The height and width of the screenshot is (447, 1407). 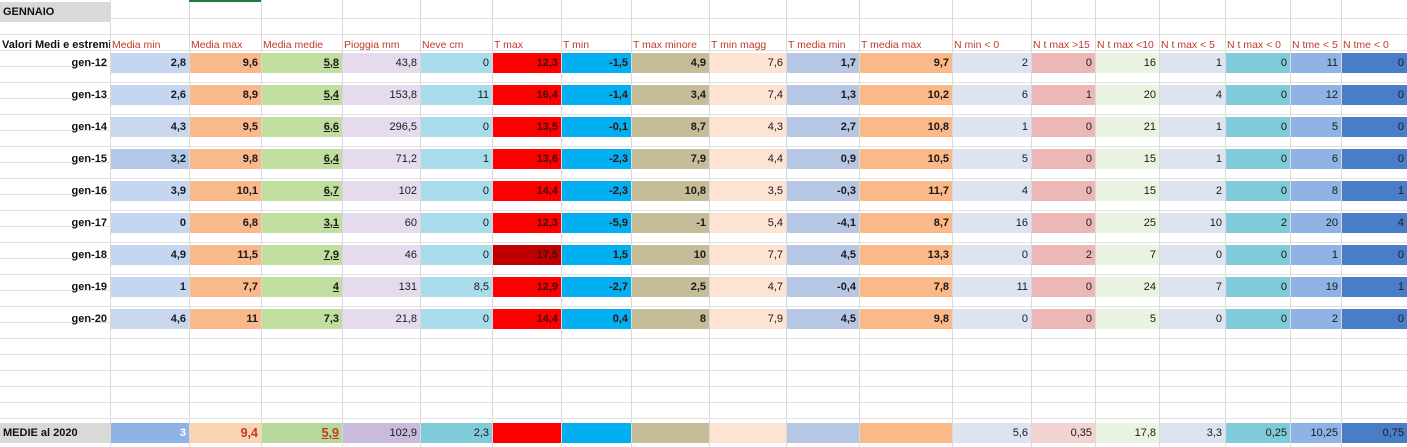 What do you see at coordinates (302, 433) in the screenshot?
I see `summary-cell: 5,9` at bounding box center [302, 433].